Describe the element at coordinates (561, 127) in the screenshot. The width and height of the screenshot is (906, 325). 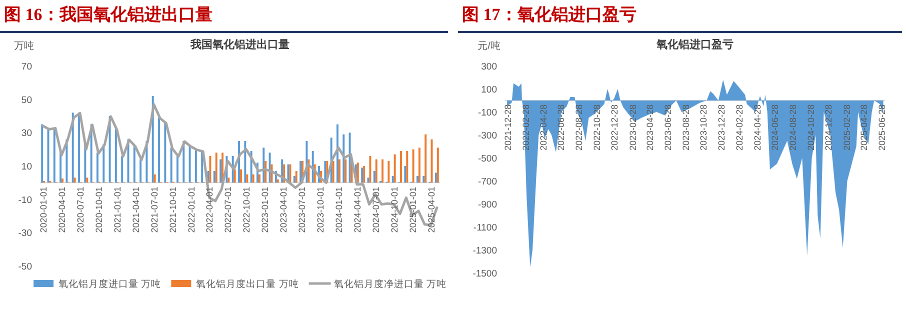
I see `x-tick-label: 2022-06-28` at that location.